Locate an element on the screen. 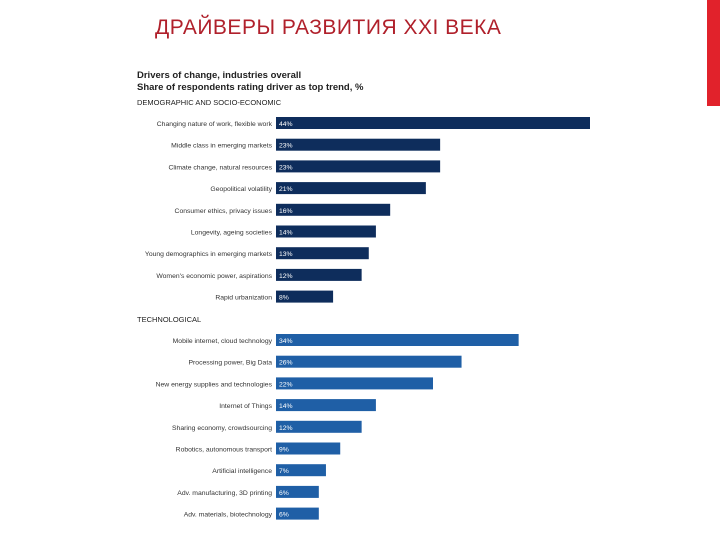 The image size is (720, 540). bar-value-label: 16% is located at coordinates (286, 211).